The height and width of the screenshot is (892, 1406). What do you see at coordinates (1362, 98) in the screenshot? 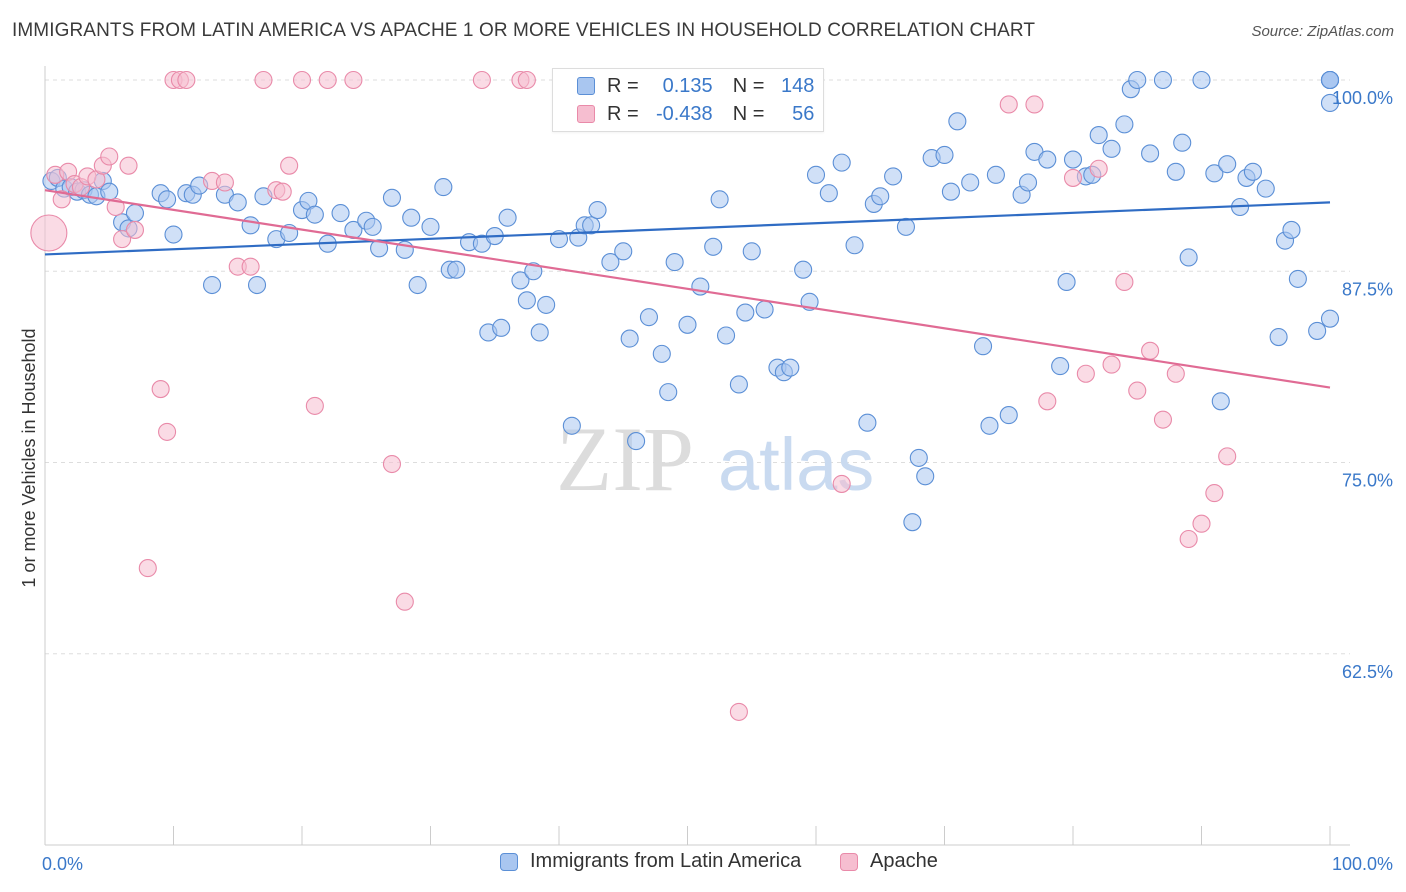
I see `y-tick-label-0: 100.0%` at bounding box center [1362, 98].